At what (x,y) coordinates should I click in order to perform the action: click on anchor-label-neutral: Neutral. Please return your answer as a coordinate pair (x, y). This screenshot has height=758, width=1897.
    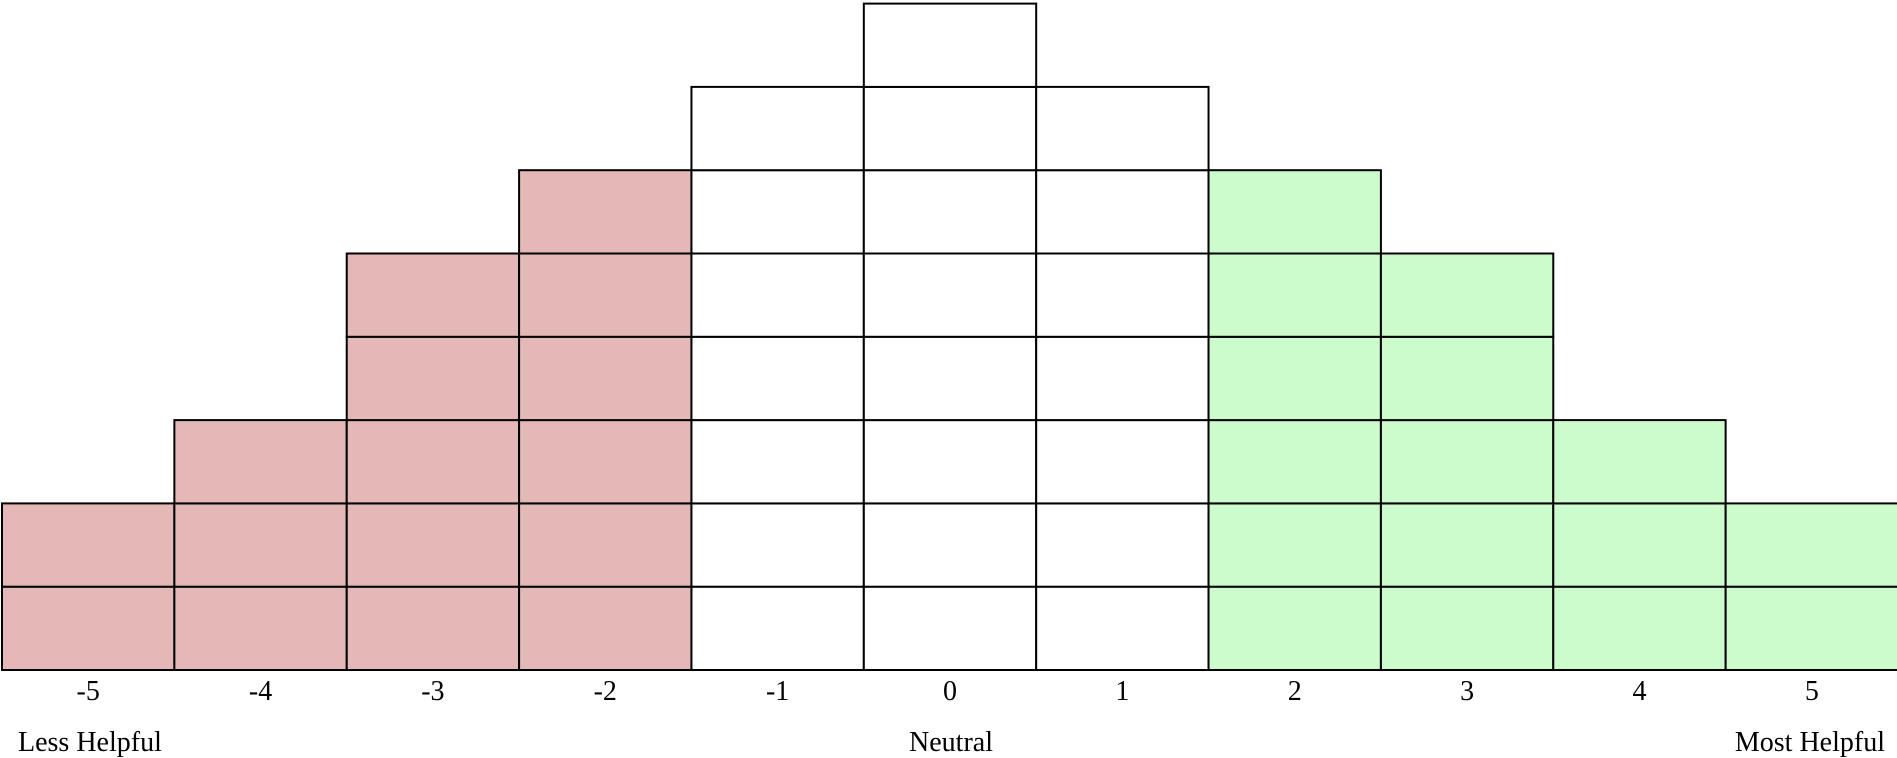
    Looking at the image, I should click on (951, 742).